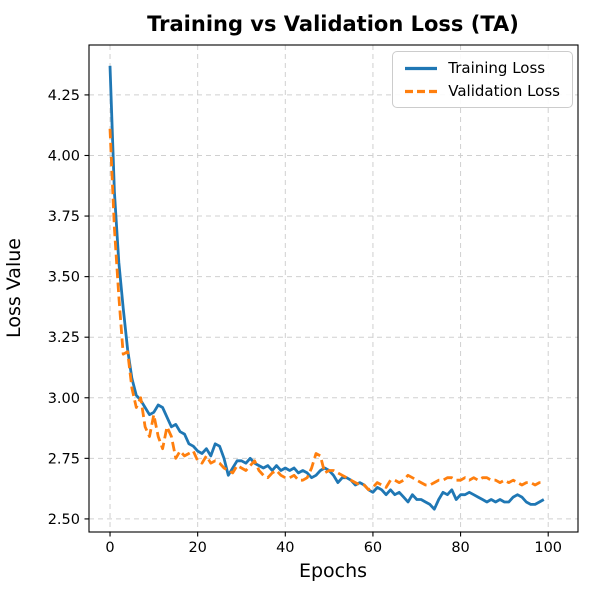  What do you see at coordinates (421, 68) in the screenshot?
I see `training-loss-line-icon` at bounding box center [421, 68].